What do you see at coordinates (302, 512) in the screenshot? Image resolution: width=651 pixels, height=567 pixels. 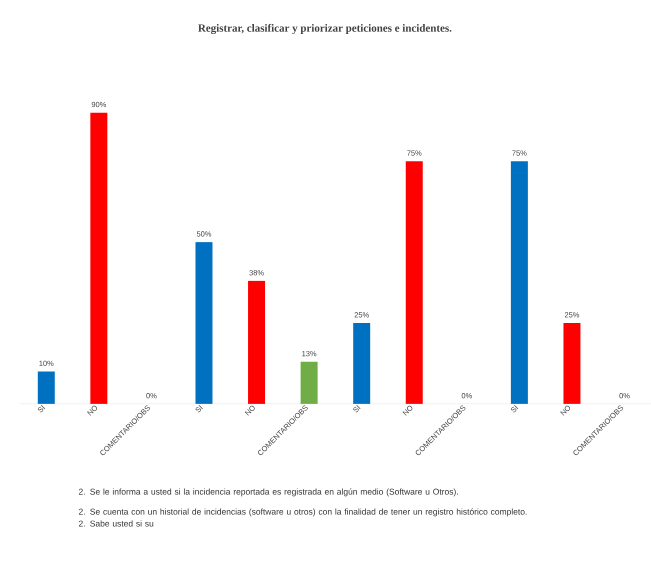 I see `text: 2. Se cuenta con un historial de incidencias (software u otros) con la finalidad de tener un registro histórico completo.` at bounding box center [302, 512].